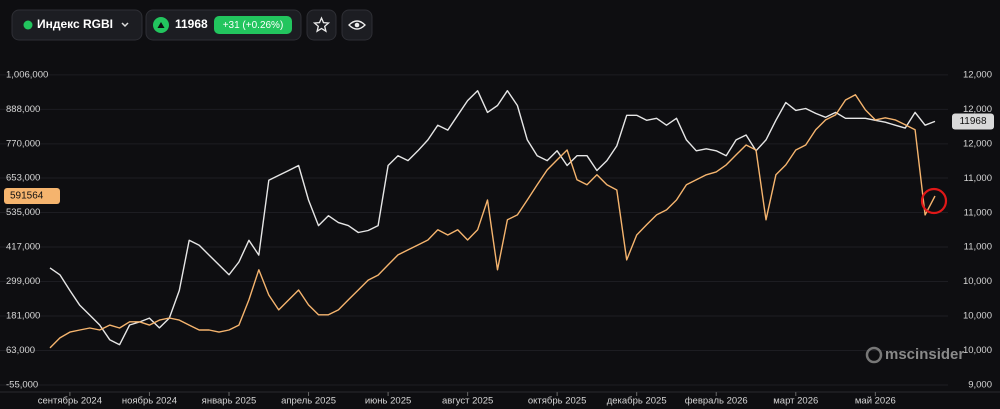 The width and height of the screenshot is (1000, 409). Describe the element at coordinates (161, 25) in the screenshot. I see `up-triangle` at that location.